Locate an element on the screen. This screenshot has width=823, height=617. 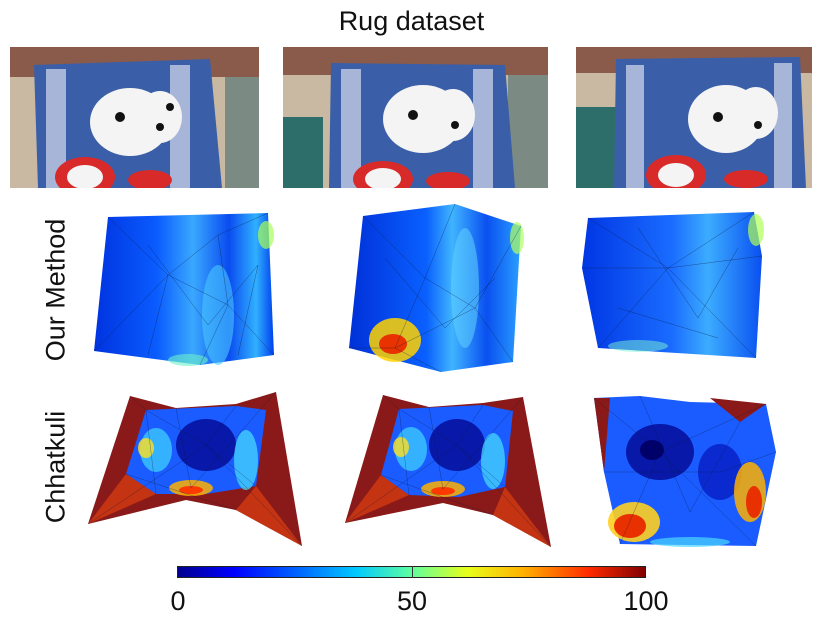
colorbar-label-min: 0 is located at coordinates (178, 601).